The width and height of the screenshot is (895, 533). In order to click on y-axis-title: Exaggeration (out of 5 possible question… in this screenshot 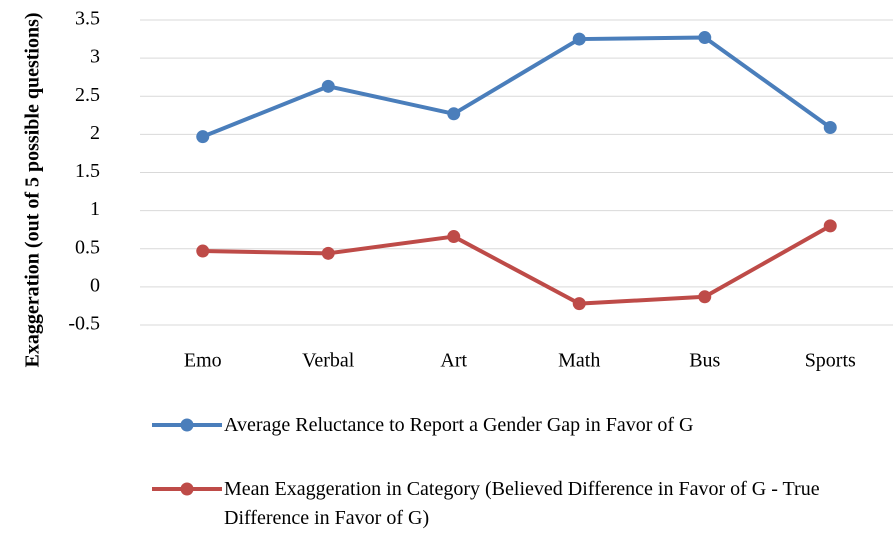, I will do `click(32, 190)`.